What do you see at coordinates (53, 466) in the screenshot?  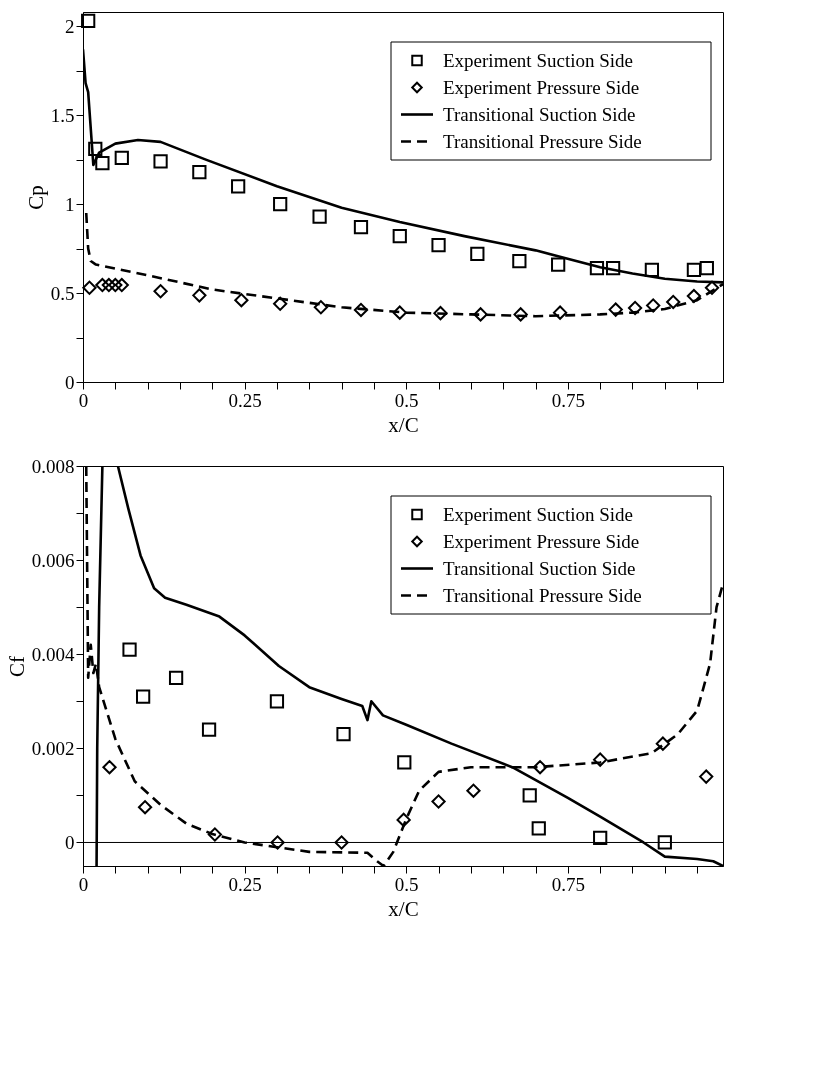 I see `y-tick-label: 0.008` at bounding box center [53, 466].